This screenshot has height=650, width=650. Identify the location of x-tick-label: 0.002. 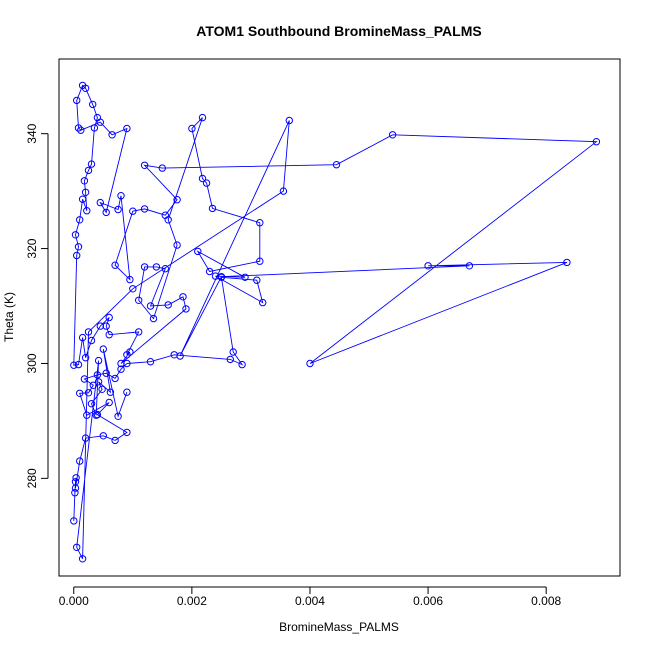
(192, 601).